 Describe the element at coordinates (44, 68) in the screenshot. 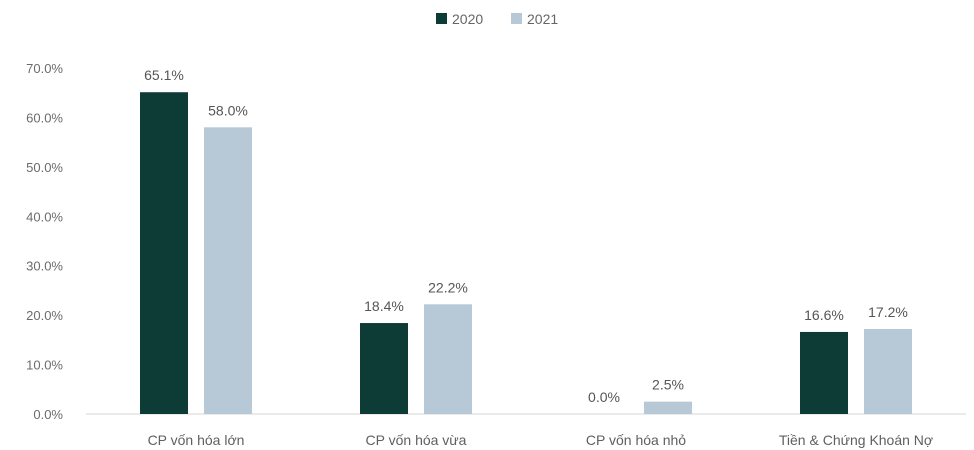

I see `y-tick-label: 70.0%` at that location.